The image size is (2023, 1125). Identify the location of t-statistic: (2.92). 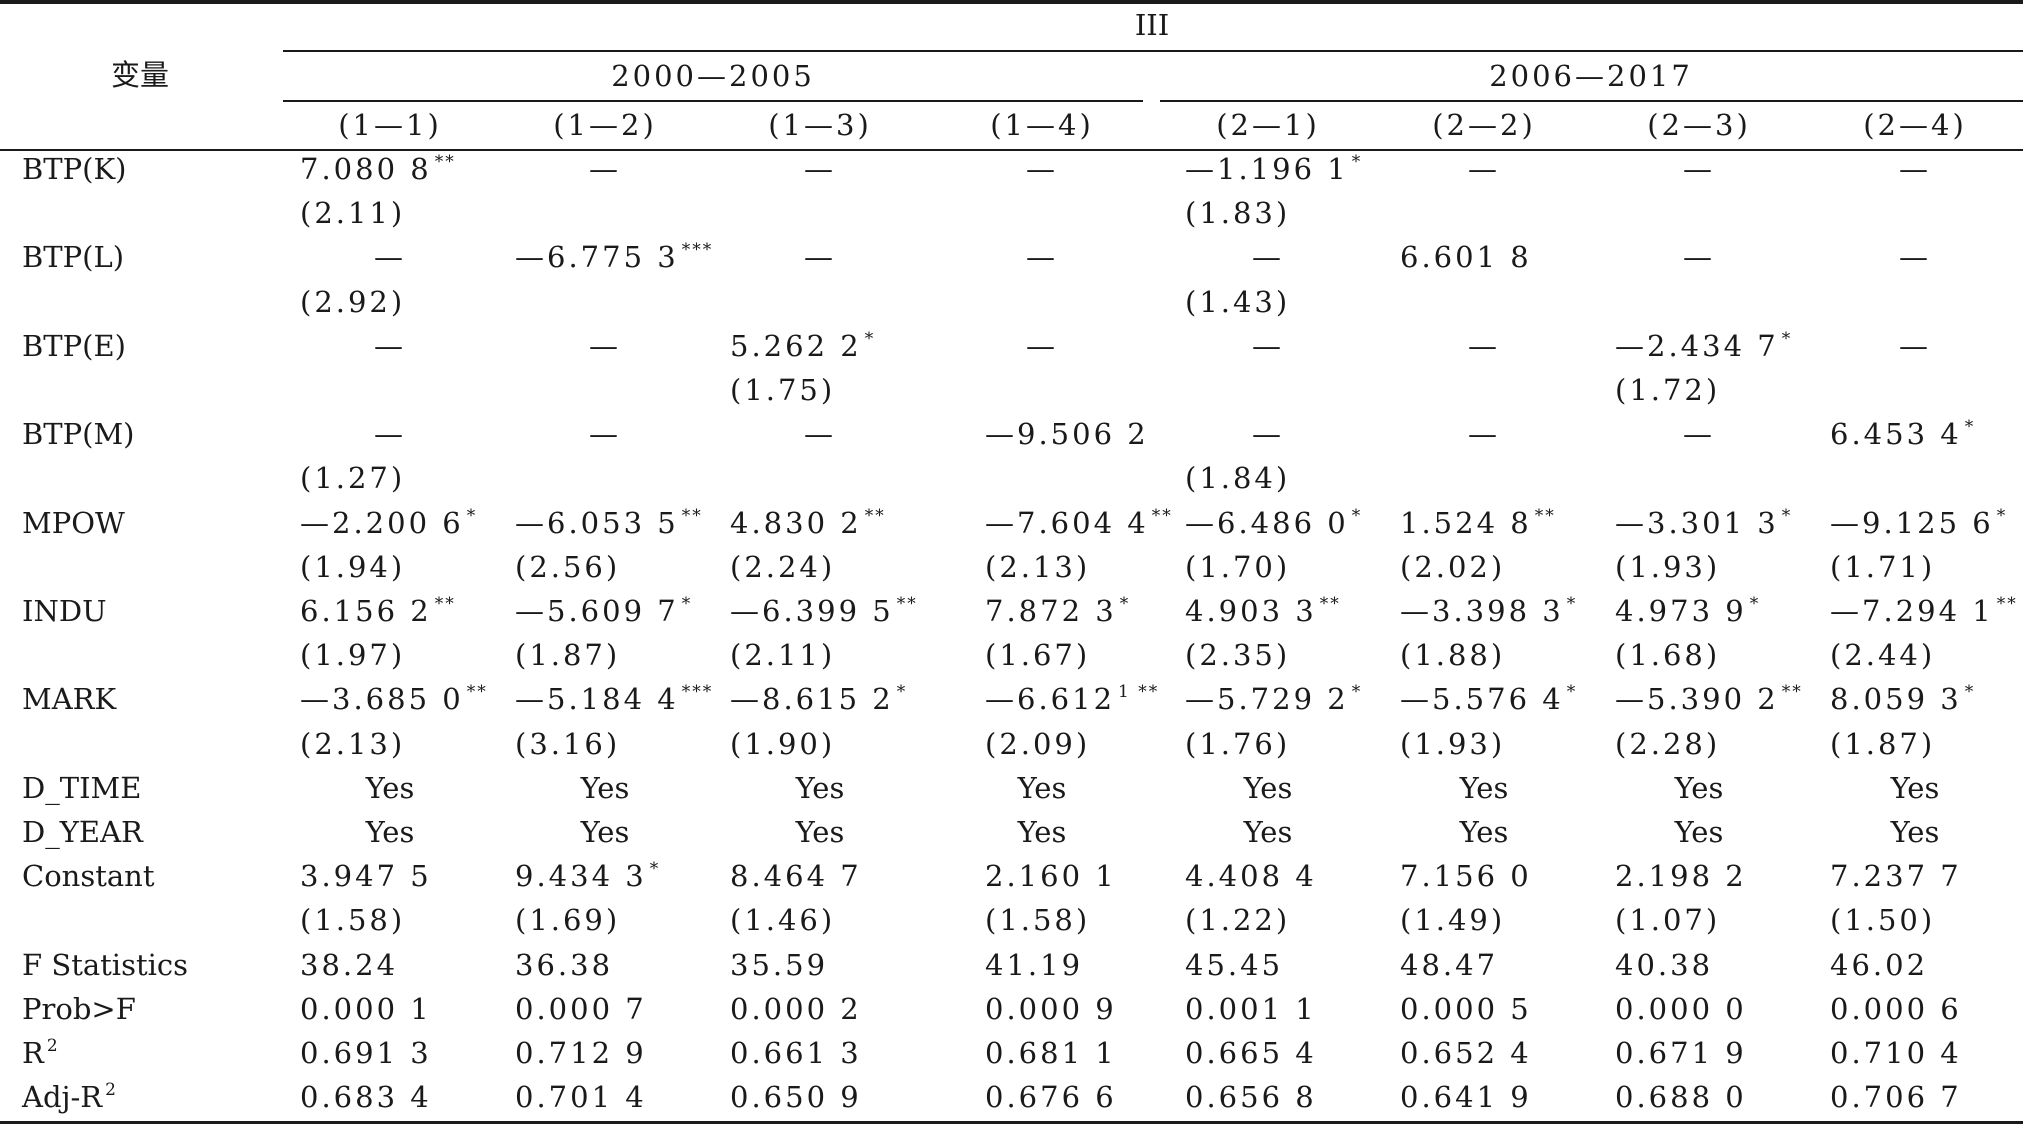
(353, 302).